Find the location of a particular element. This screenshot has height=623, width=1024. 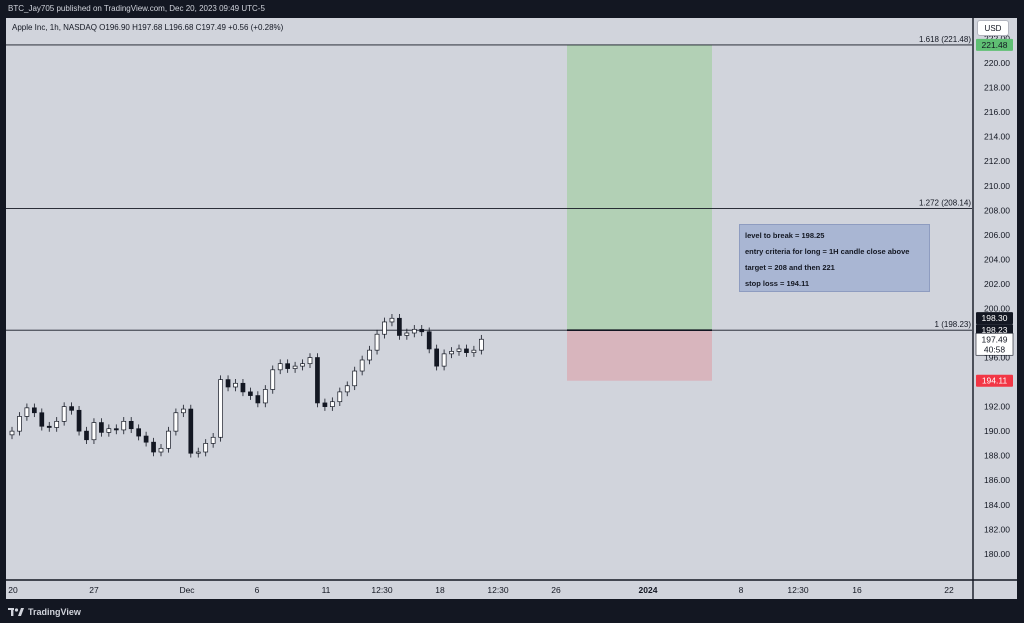

bar-countdown-label: 40:58 is located at coordinates (995, 349).